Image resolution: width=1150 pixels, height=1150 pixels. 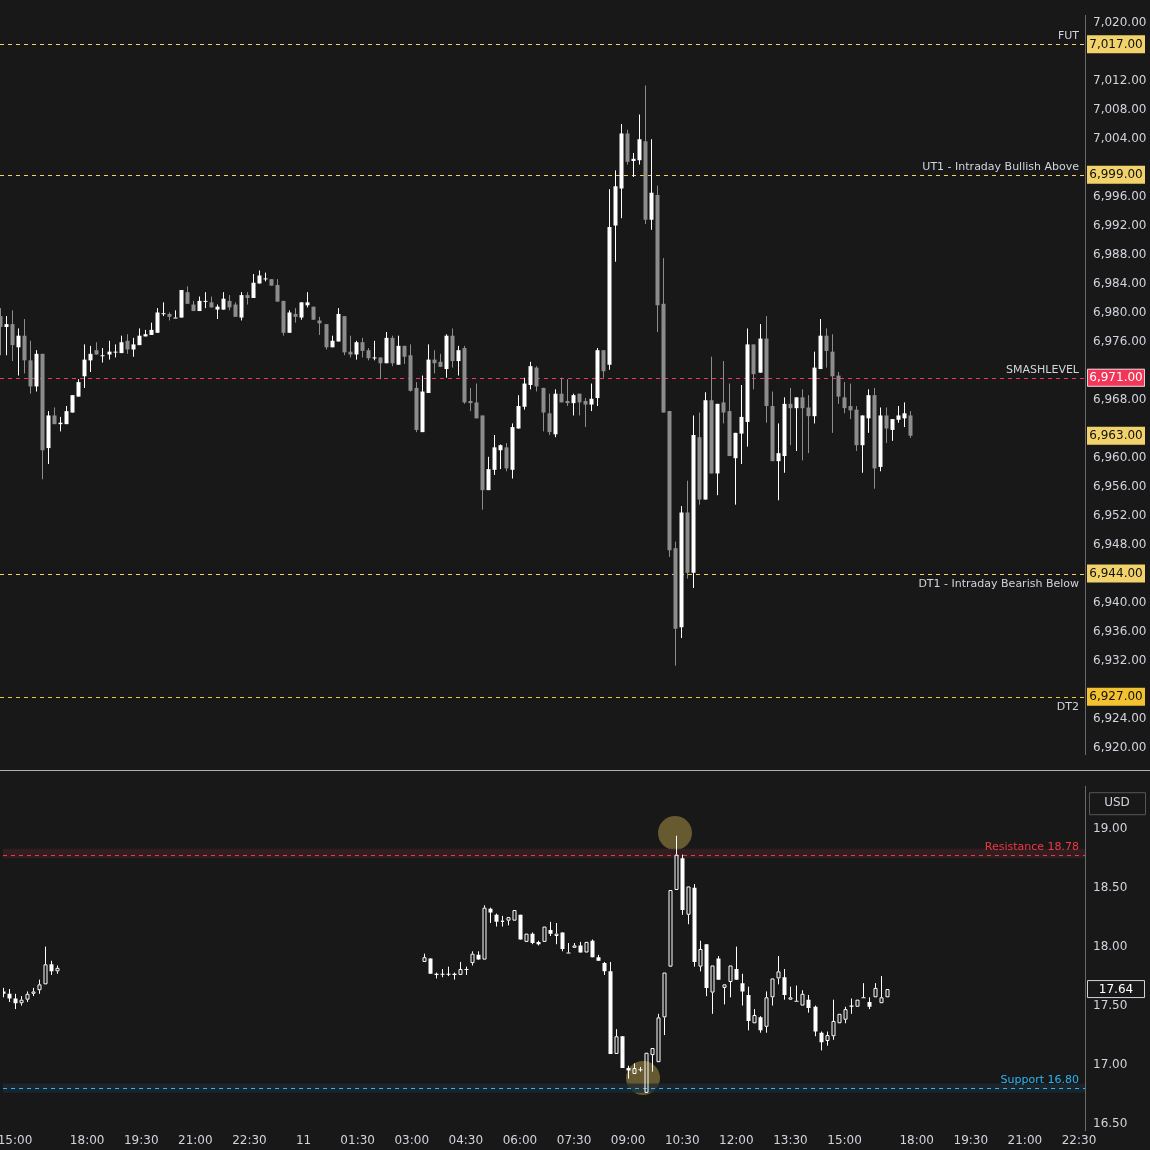 I want to click on ref-line-label: DT2, so click(x=1067, y=706).